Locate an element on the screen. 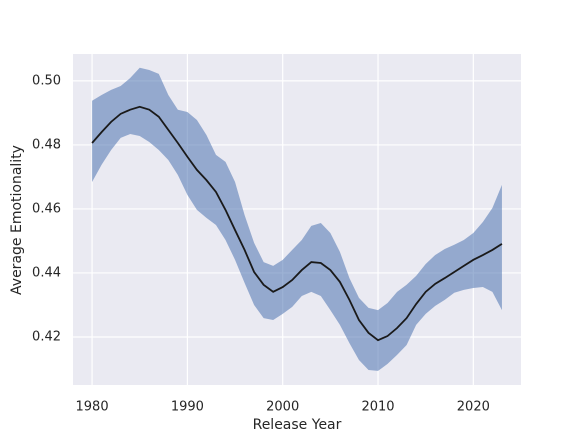  x-axis-label: Release Year is located at coordinates (297, 425).